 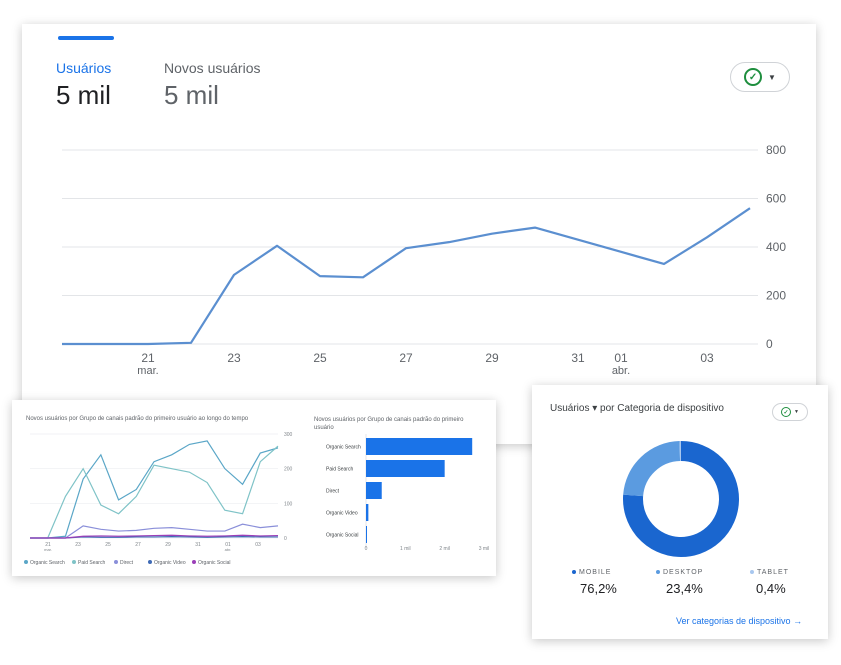 What do you see at coordinates (769, 572) in the screenshot?
I see `device-label-tablet: TABLET` at bounding box center [769, 572].